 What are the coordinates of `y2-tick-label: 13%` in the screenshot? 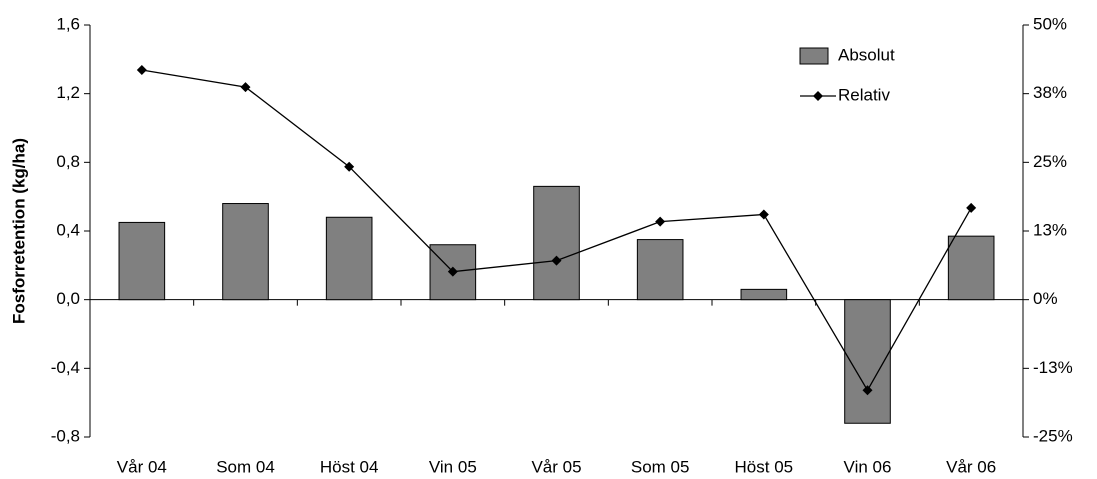 It's located at (1050, 229).